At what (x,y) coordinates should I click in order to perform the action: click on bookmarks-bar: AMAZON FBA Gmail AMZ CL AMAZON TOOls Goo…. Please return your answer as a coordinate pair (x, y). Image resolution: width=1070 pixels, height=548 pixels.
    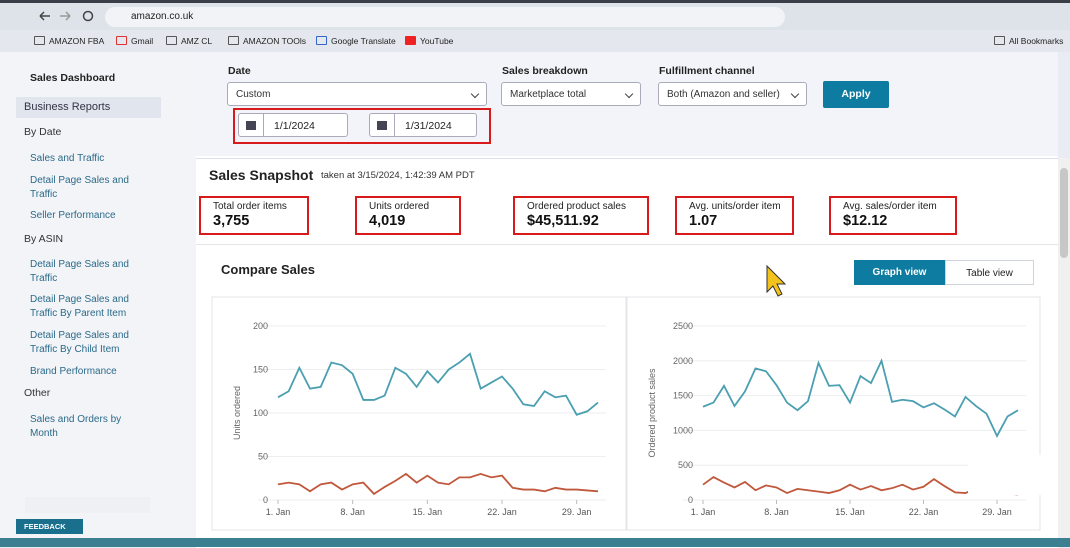
    Looking at the image, I should click on (535, 41).